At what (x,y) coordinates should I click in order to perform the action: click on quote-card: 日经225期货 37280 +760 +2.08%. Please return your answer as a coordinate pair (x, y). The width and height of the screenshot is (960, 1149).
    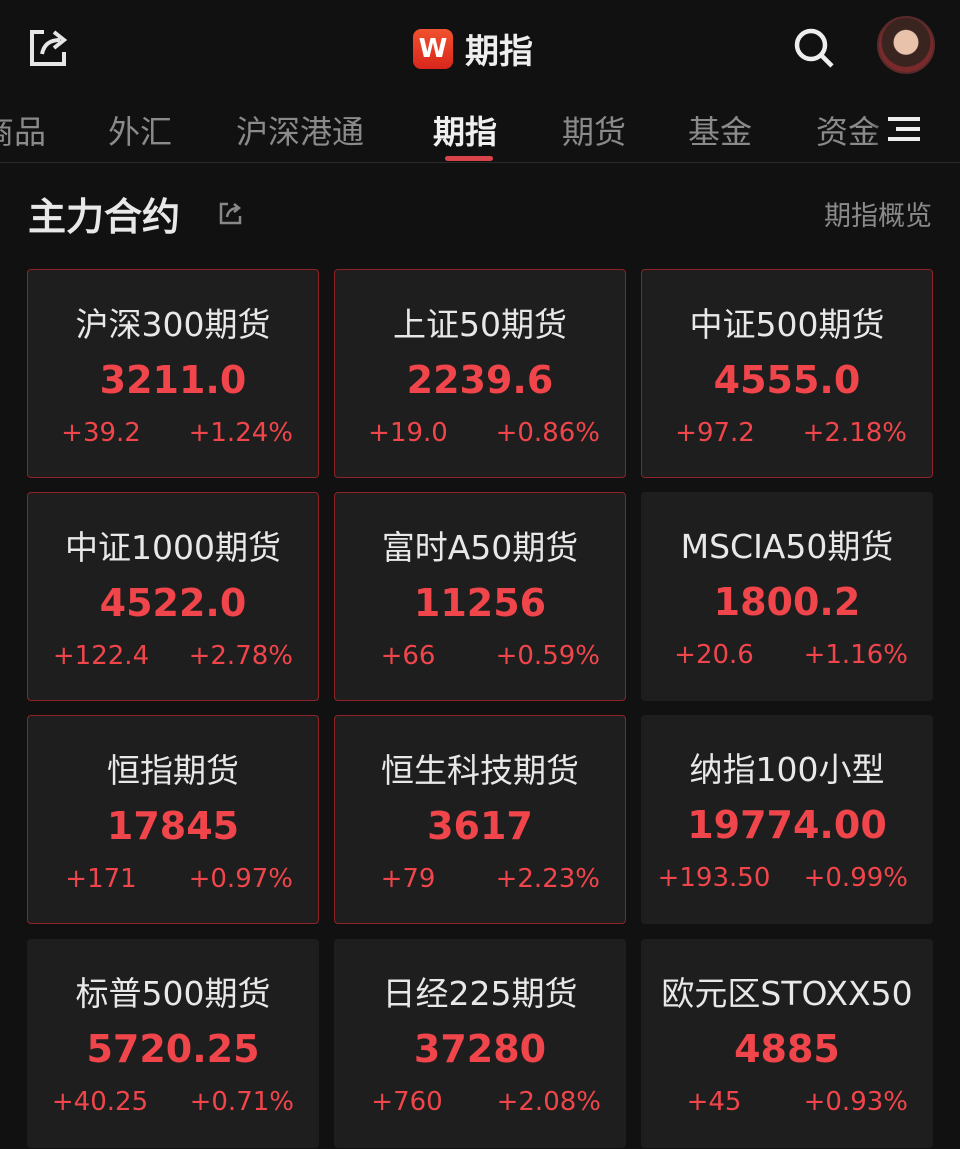
    Looking at the image, I should click on (480, 1043).